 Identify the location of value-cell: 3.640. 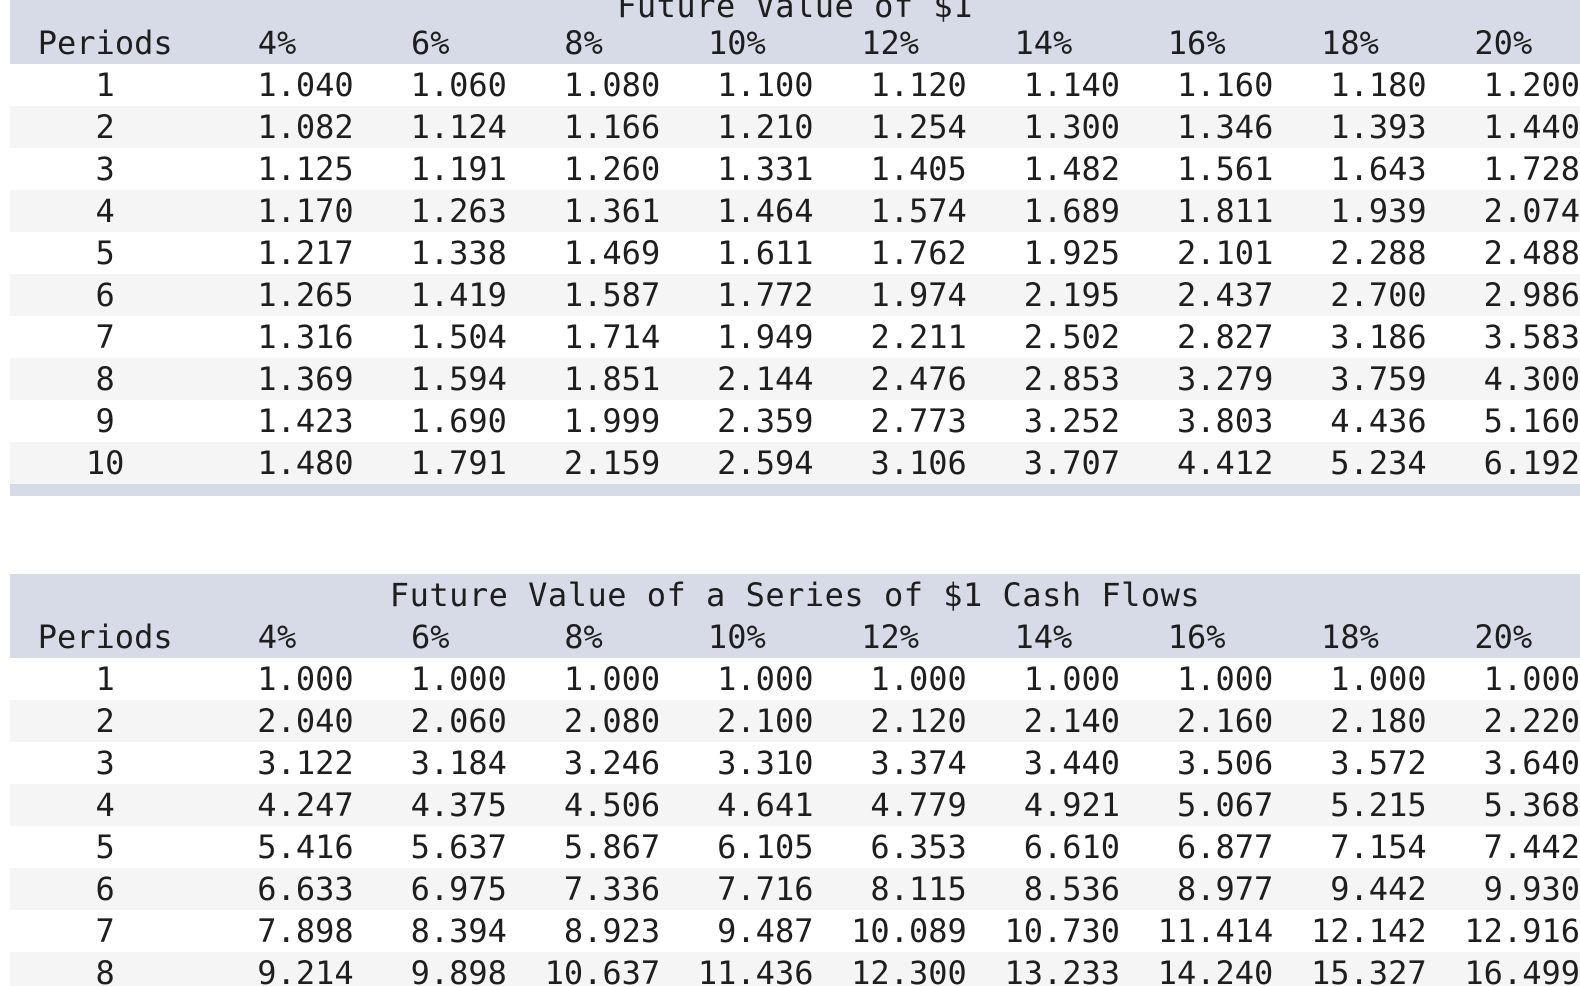
(1531, 763).